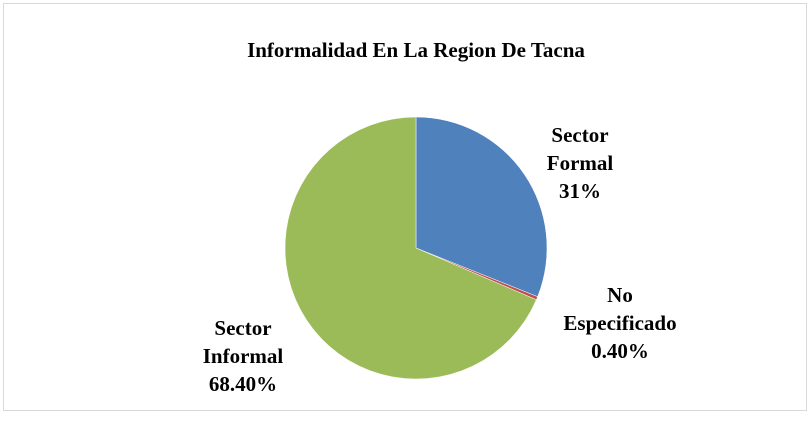 Image resolution: width=811 pixels, height=425 pixels. Describe the element at coordinates (481, 207) in the screenshot. I see `pie-slice` at that location.